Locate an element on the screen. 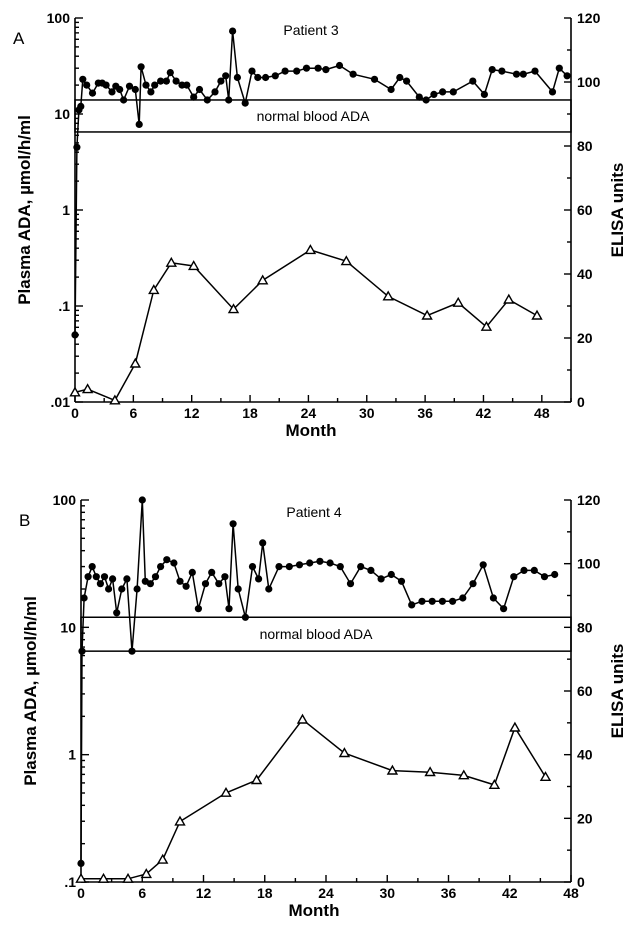 The image size is (639, 937). x-tick-label: 48 is located at coordinates (571, 893).